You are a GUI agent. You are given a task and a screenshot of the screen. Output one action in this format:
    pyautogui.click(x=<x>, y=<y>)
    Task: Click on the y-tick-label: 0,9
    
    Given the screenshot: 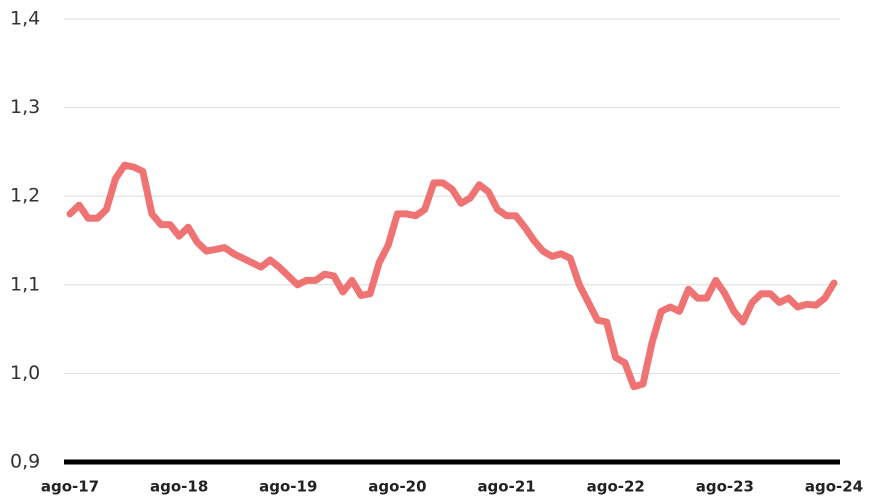 What is the action you would take?
    pyautogui.click(x=25, y=462)
    